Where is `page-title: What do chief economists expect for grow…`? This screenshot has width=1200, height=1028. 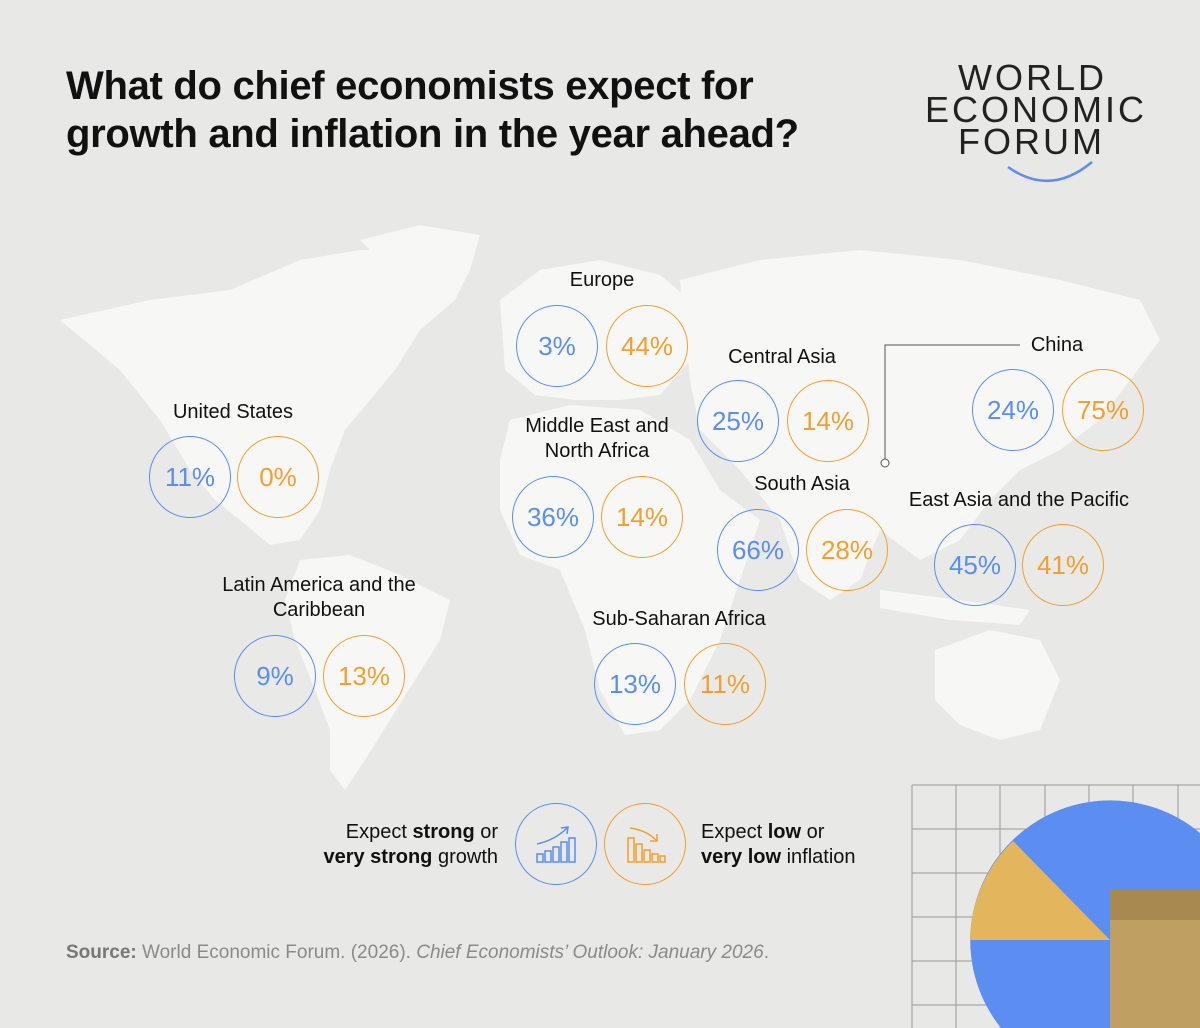 page-title: What do chief economists expect for grow… is located at coordinates (432, 110).